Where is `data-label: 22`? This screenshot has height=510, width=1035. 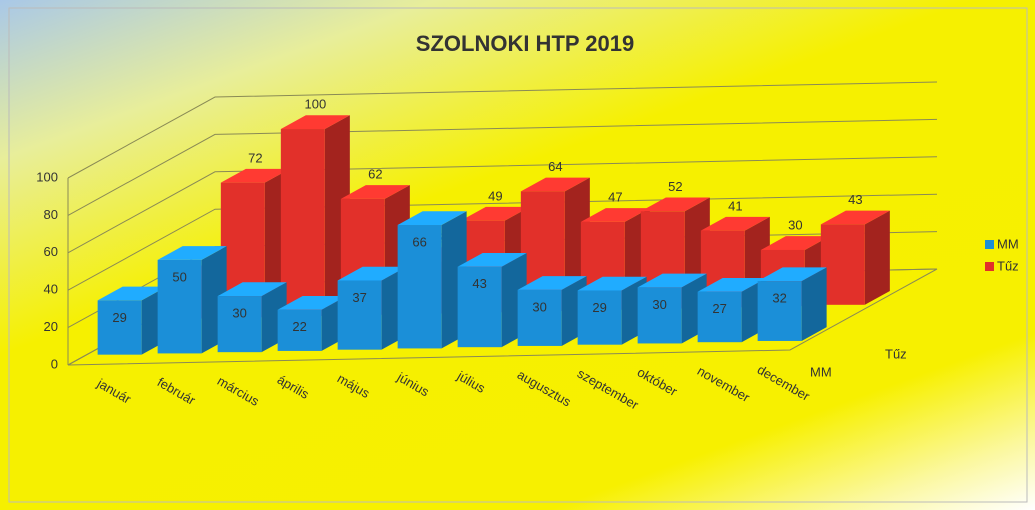 data-label: 22 is located at coordinates (299, 326).